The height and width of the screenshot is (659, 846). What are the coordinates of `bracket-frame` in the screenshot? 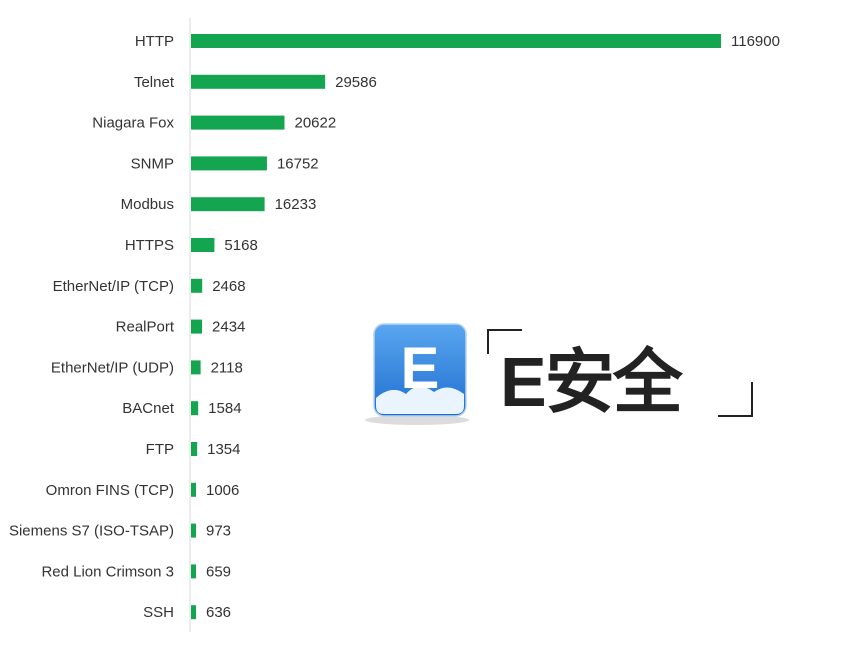 It's located at (620, 373).